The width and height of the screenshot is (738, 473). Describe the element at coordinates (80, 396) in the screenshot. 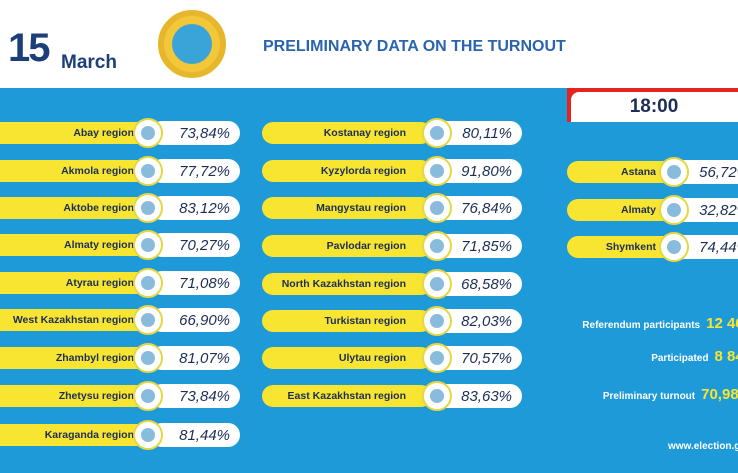

I see `region-name: Zhetysu region` at that location.